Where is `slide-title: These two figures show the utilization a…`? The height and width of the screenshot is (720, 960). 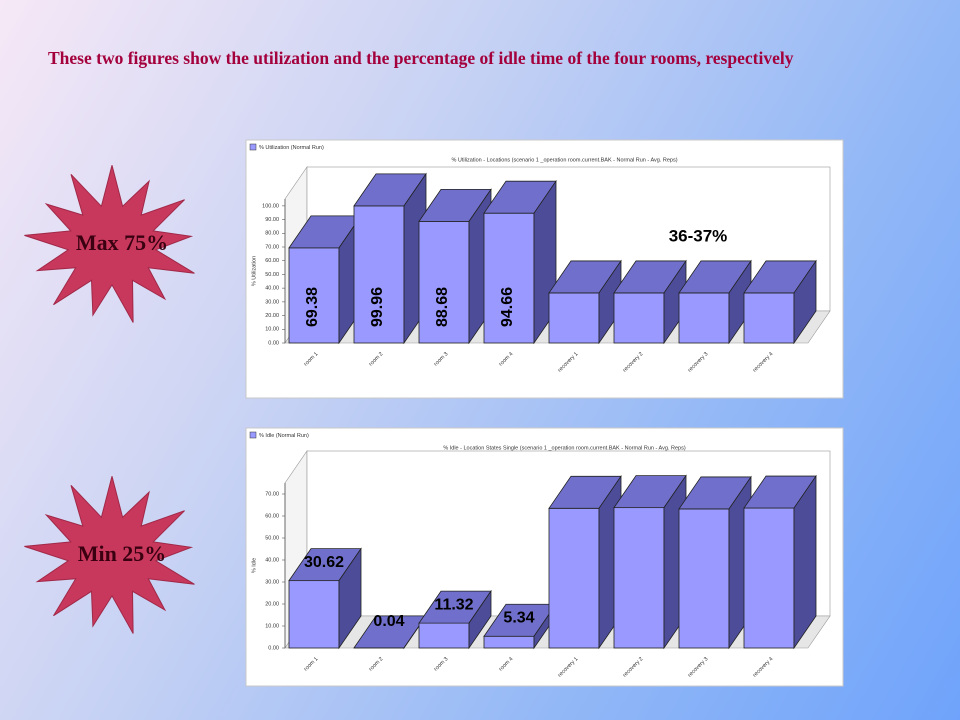
slide-title: These two figures show the utilization a… is located at coordinates (421, 58).